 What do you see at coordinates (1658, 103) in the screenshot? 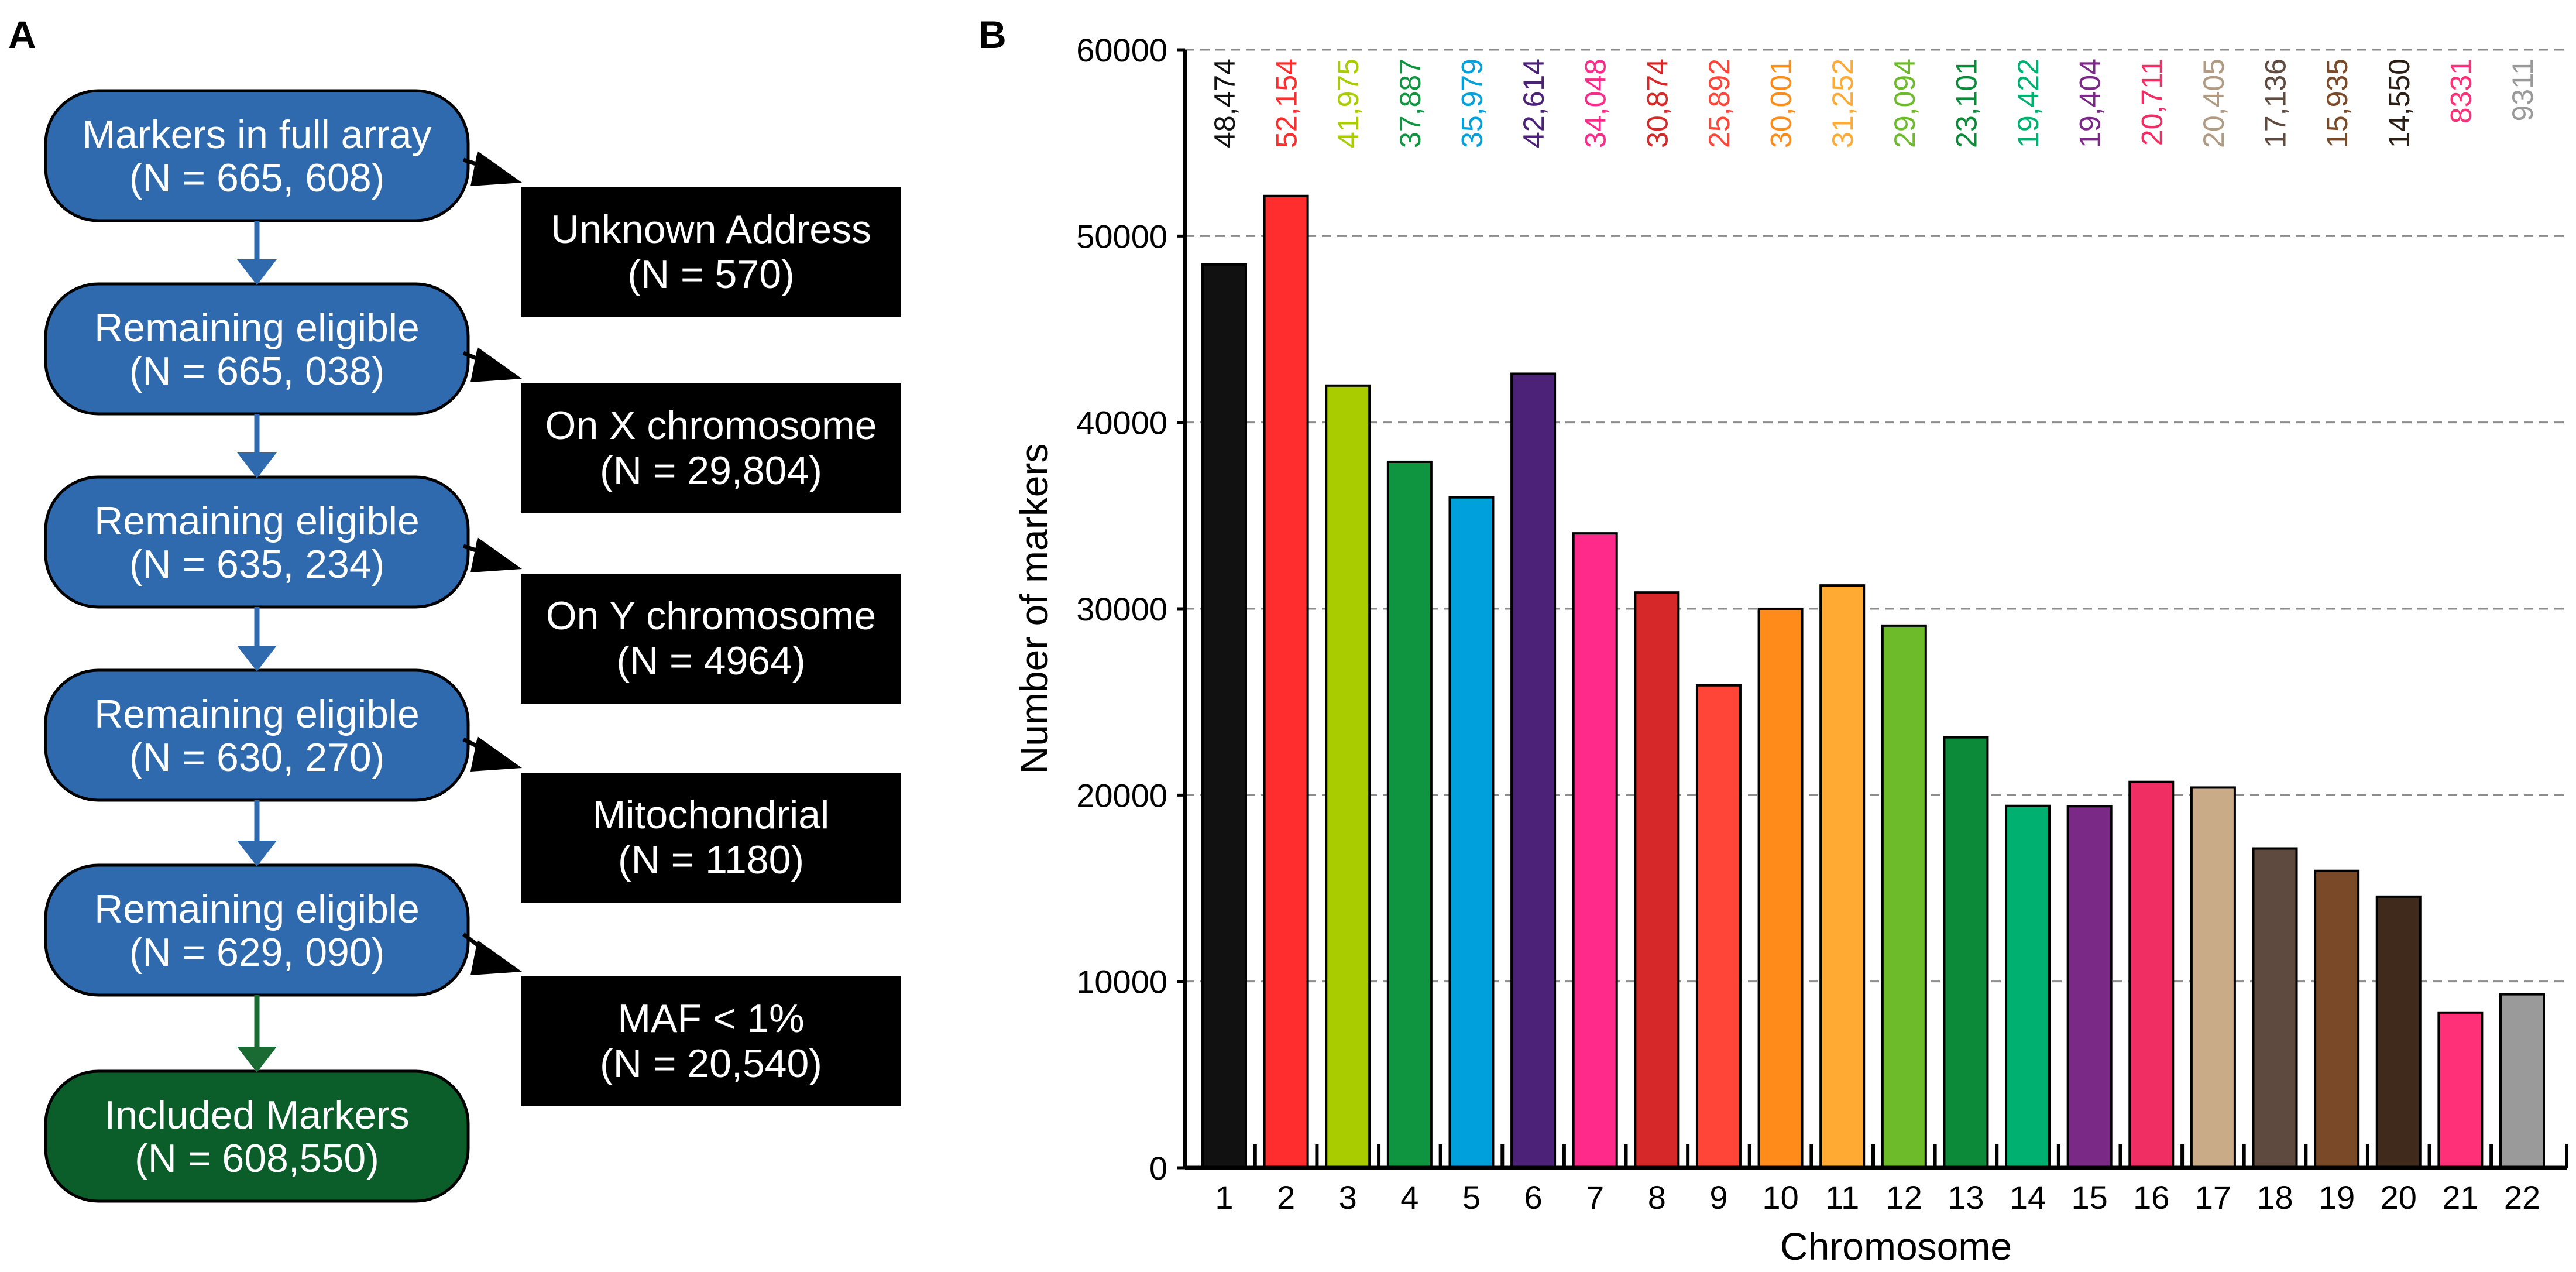
I see `value-label: 30,874` at bounding box center [1658, 103].